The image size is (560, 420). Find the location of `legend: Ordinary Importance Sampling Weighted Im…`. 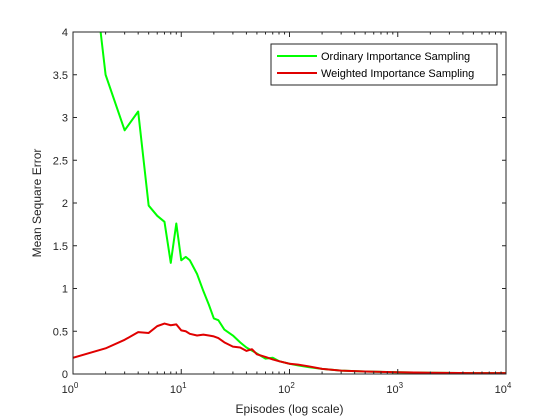

legend: Ordinary Importance Sampling Weighted Im… is located at coordinates (384, 64).